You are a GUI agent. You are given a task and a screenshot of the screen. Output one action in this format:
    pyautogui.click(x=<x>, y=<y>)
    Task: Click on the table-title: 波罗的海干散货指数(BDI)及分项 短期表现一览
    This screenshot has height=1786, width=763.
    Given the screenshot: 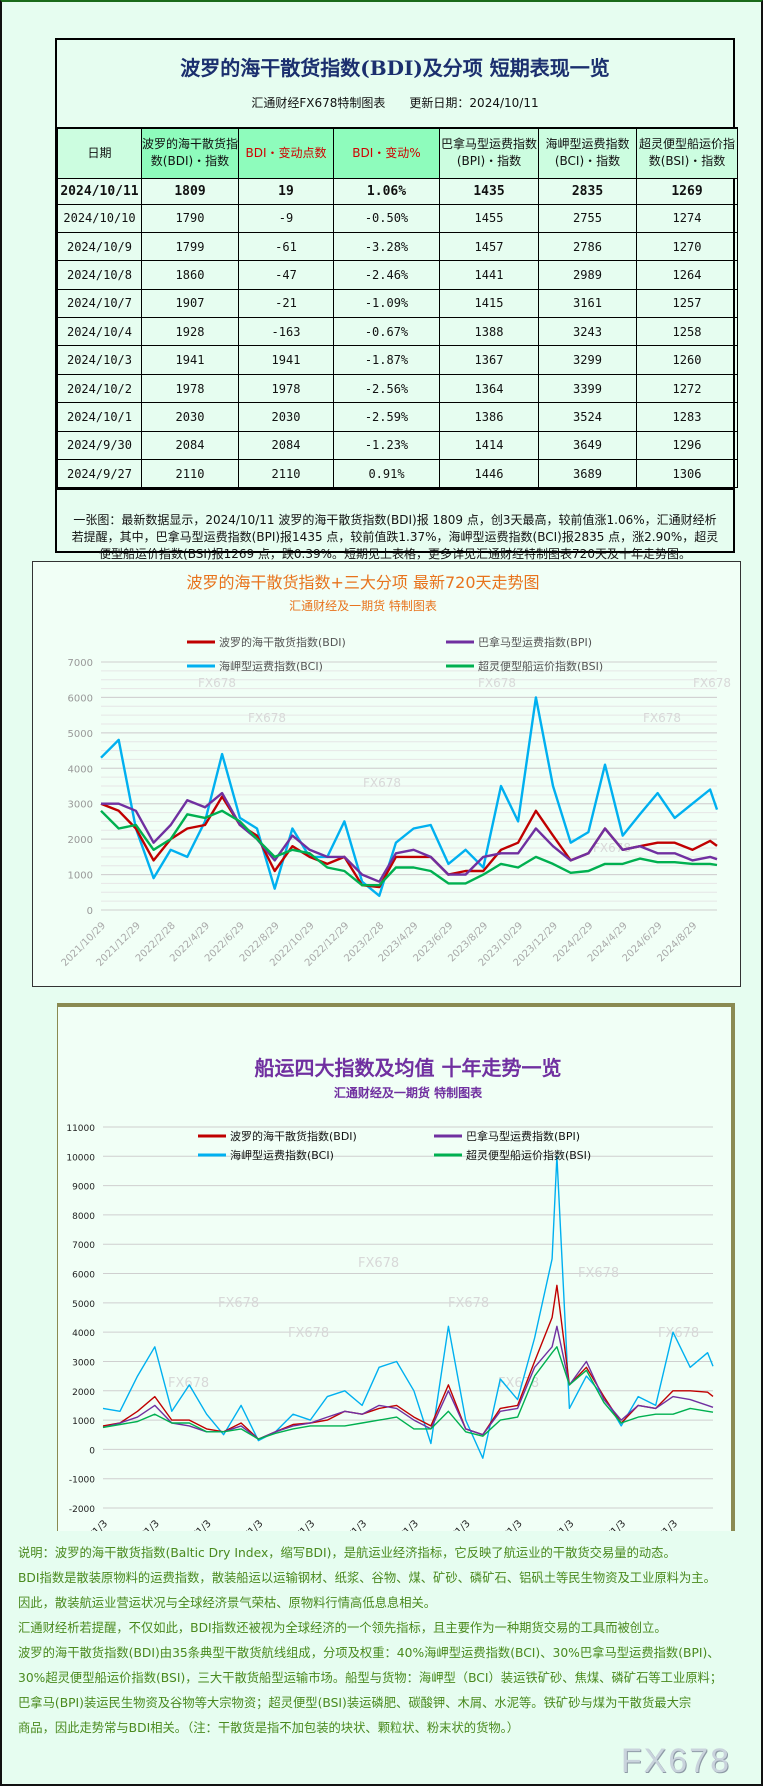 What is the action you would take?
    pyautogui.click(x=395, y=68)
    